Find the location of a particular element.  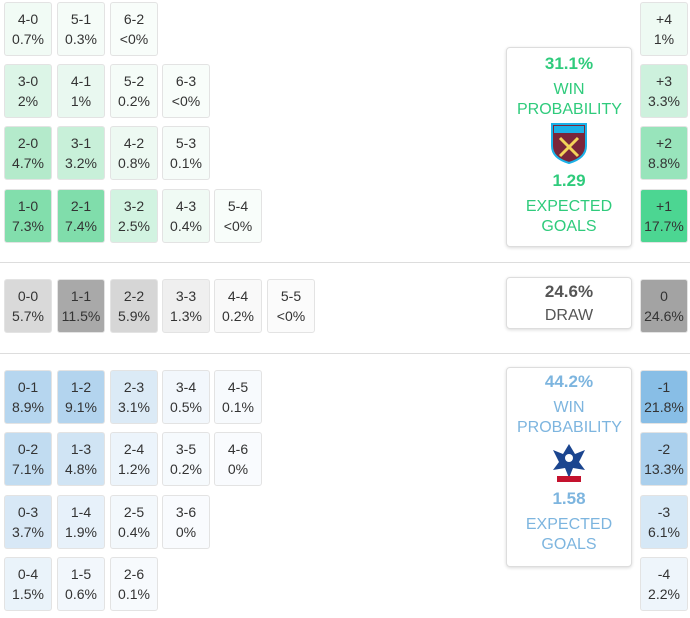

probability: 7.3% is located at coordinates (28, 226).